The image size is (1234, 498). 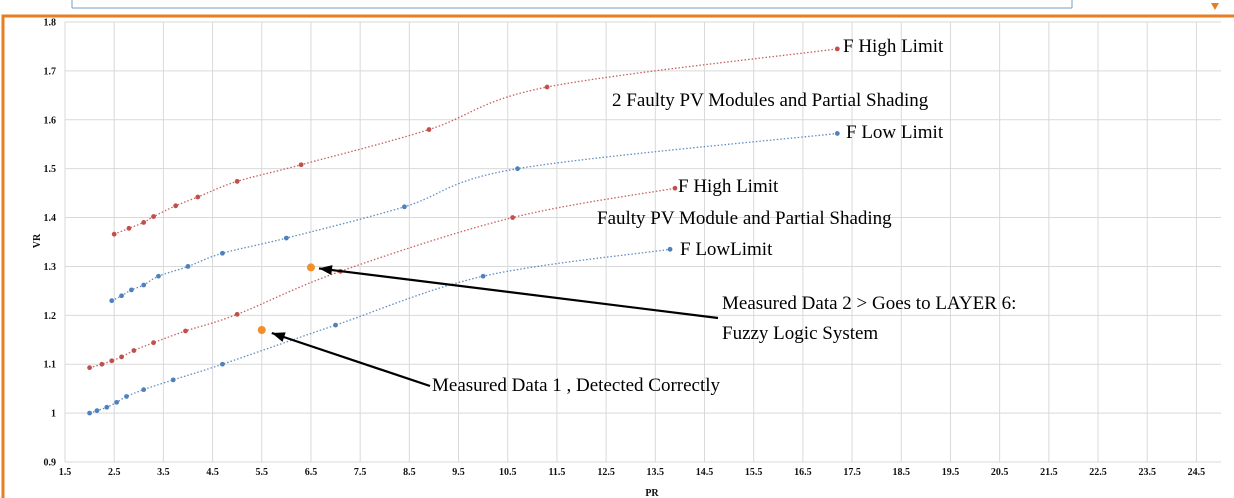 I want to click on x-tick-label: 8.5, so click(x=409, y=472).